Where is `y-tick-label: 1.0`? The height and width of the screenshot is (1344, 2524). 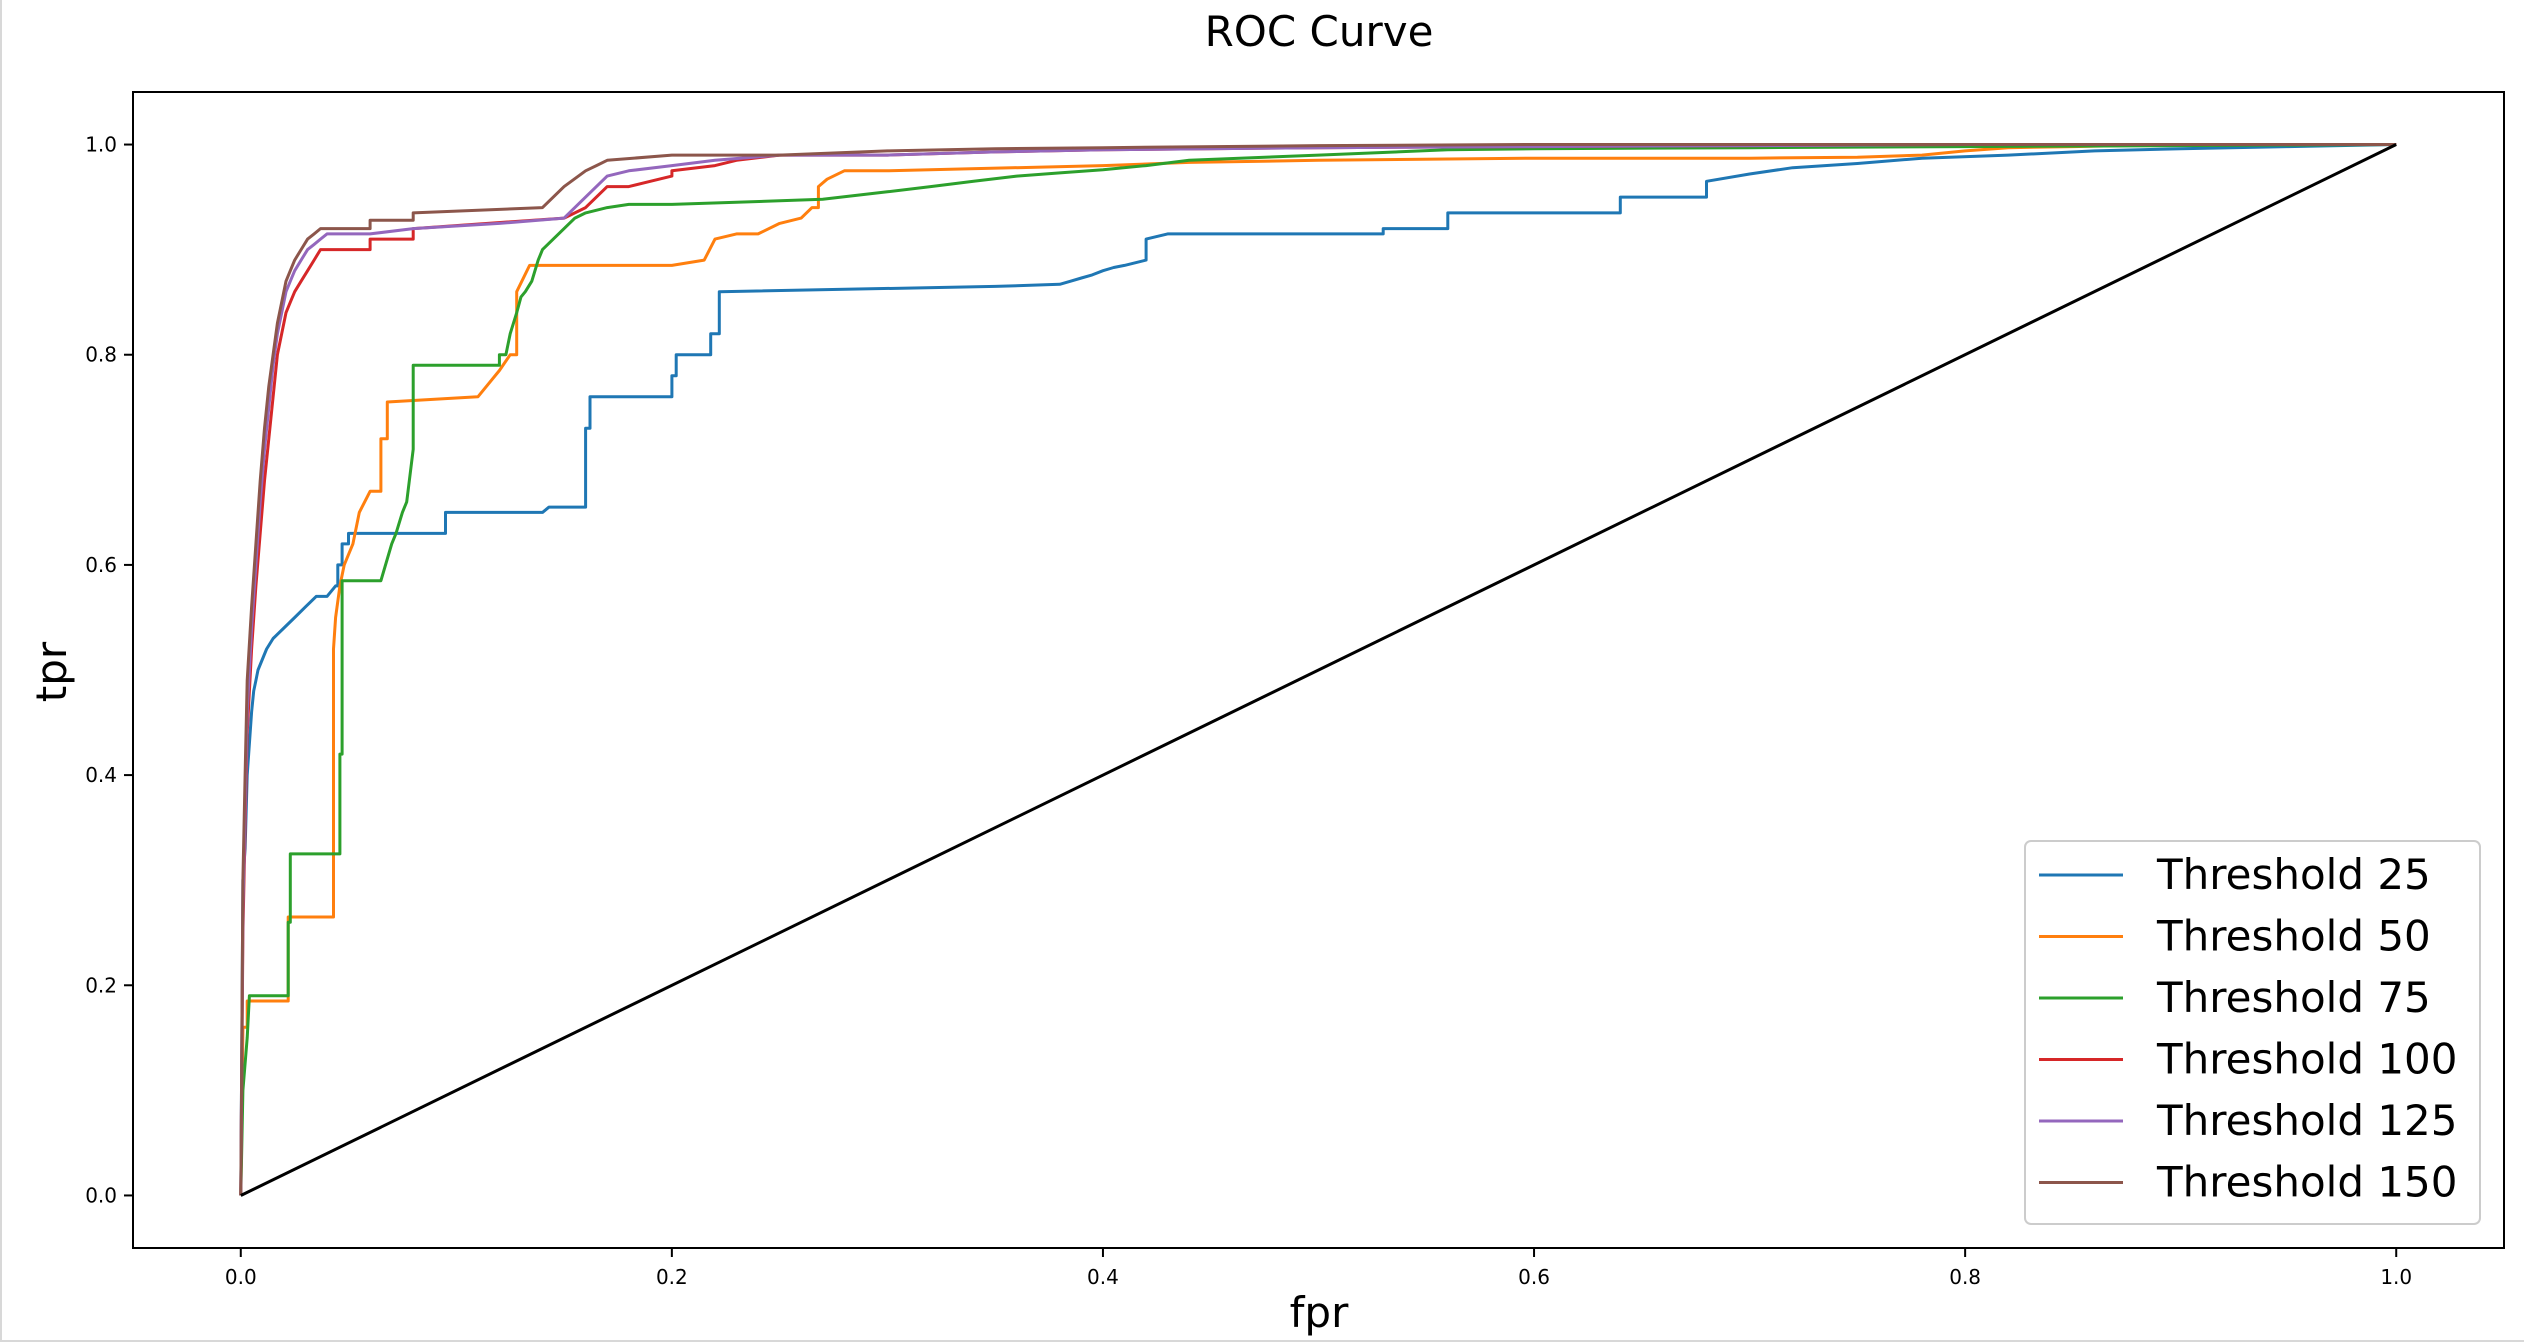
y-tick-label: 1.0 is located at coordinates (101, 145).